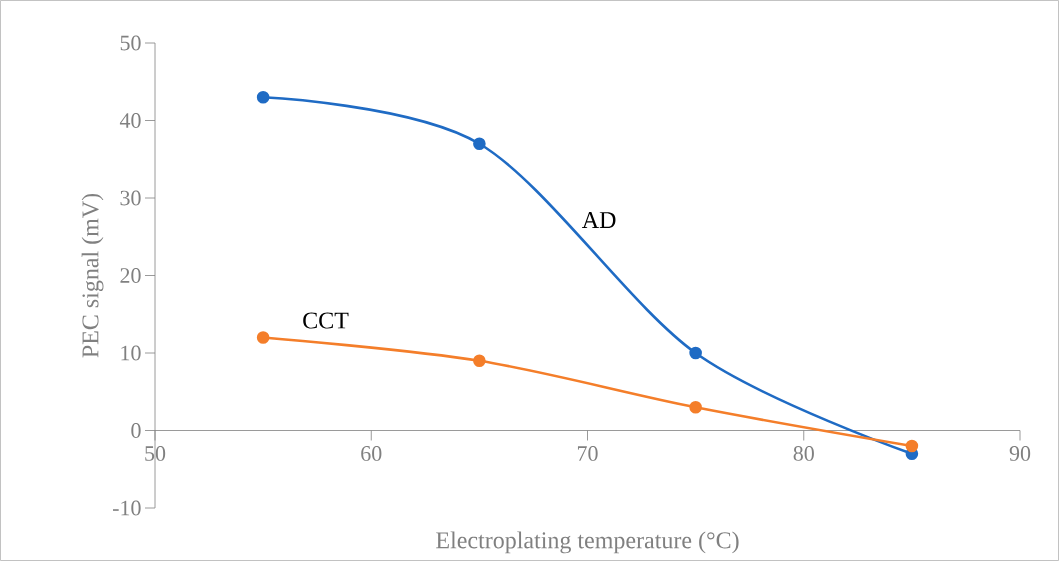 The image size is (1059, 561). I want to click on series-label: CCT, so click(326, 320).